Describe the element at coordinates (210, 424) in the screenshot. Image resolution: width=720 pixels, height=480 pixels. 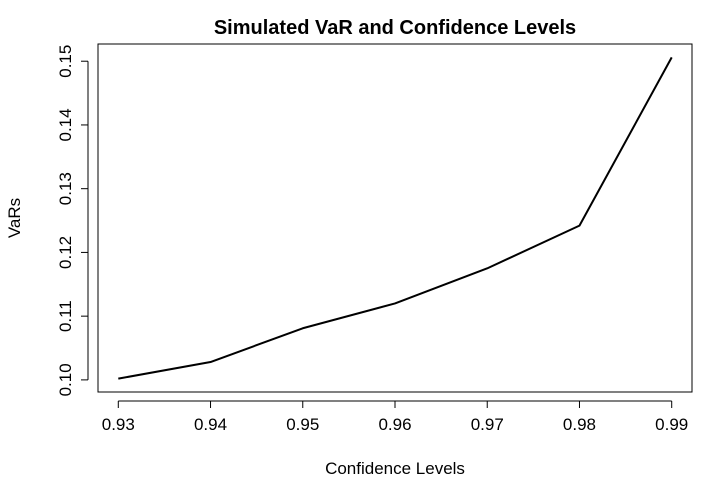
I see `x-tick-label: 0.94` at that location.